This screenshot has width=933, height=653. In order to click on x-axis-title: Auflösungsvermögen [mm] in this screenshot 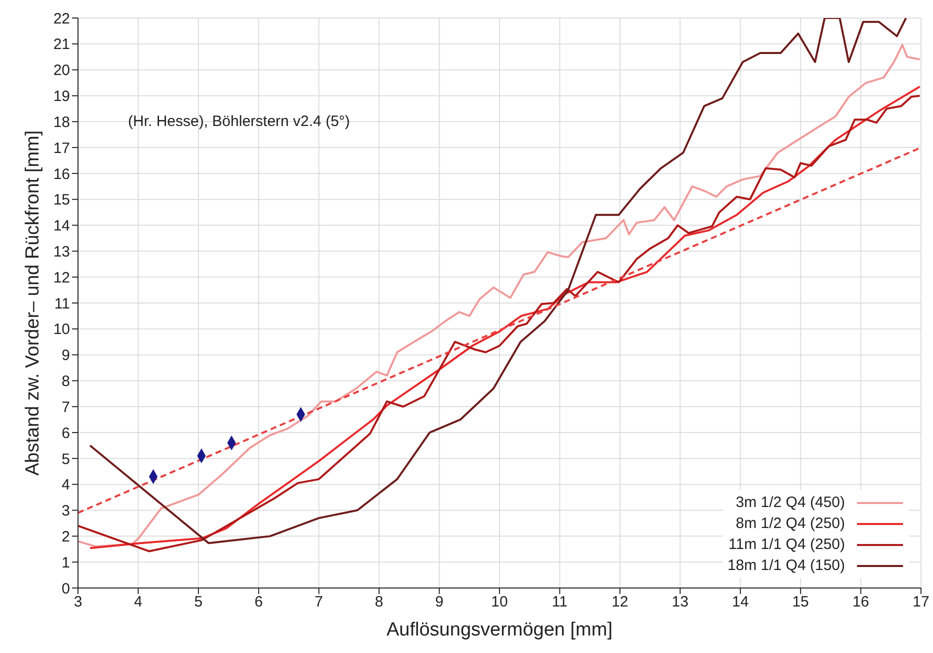, I will do `click(499, 629)`.